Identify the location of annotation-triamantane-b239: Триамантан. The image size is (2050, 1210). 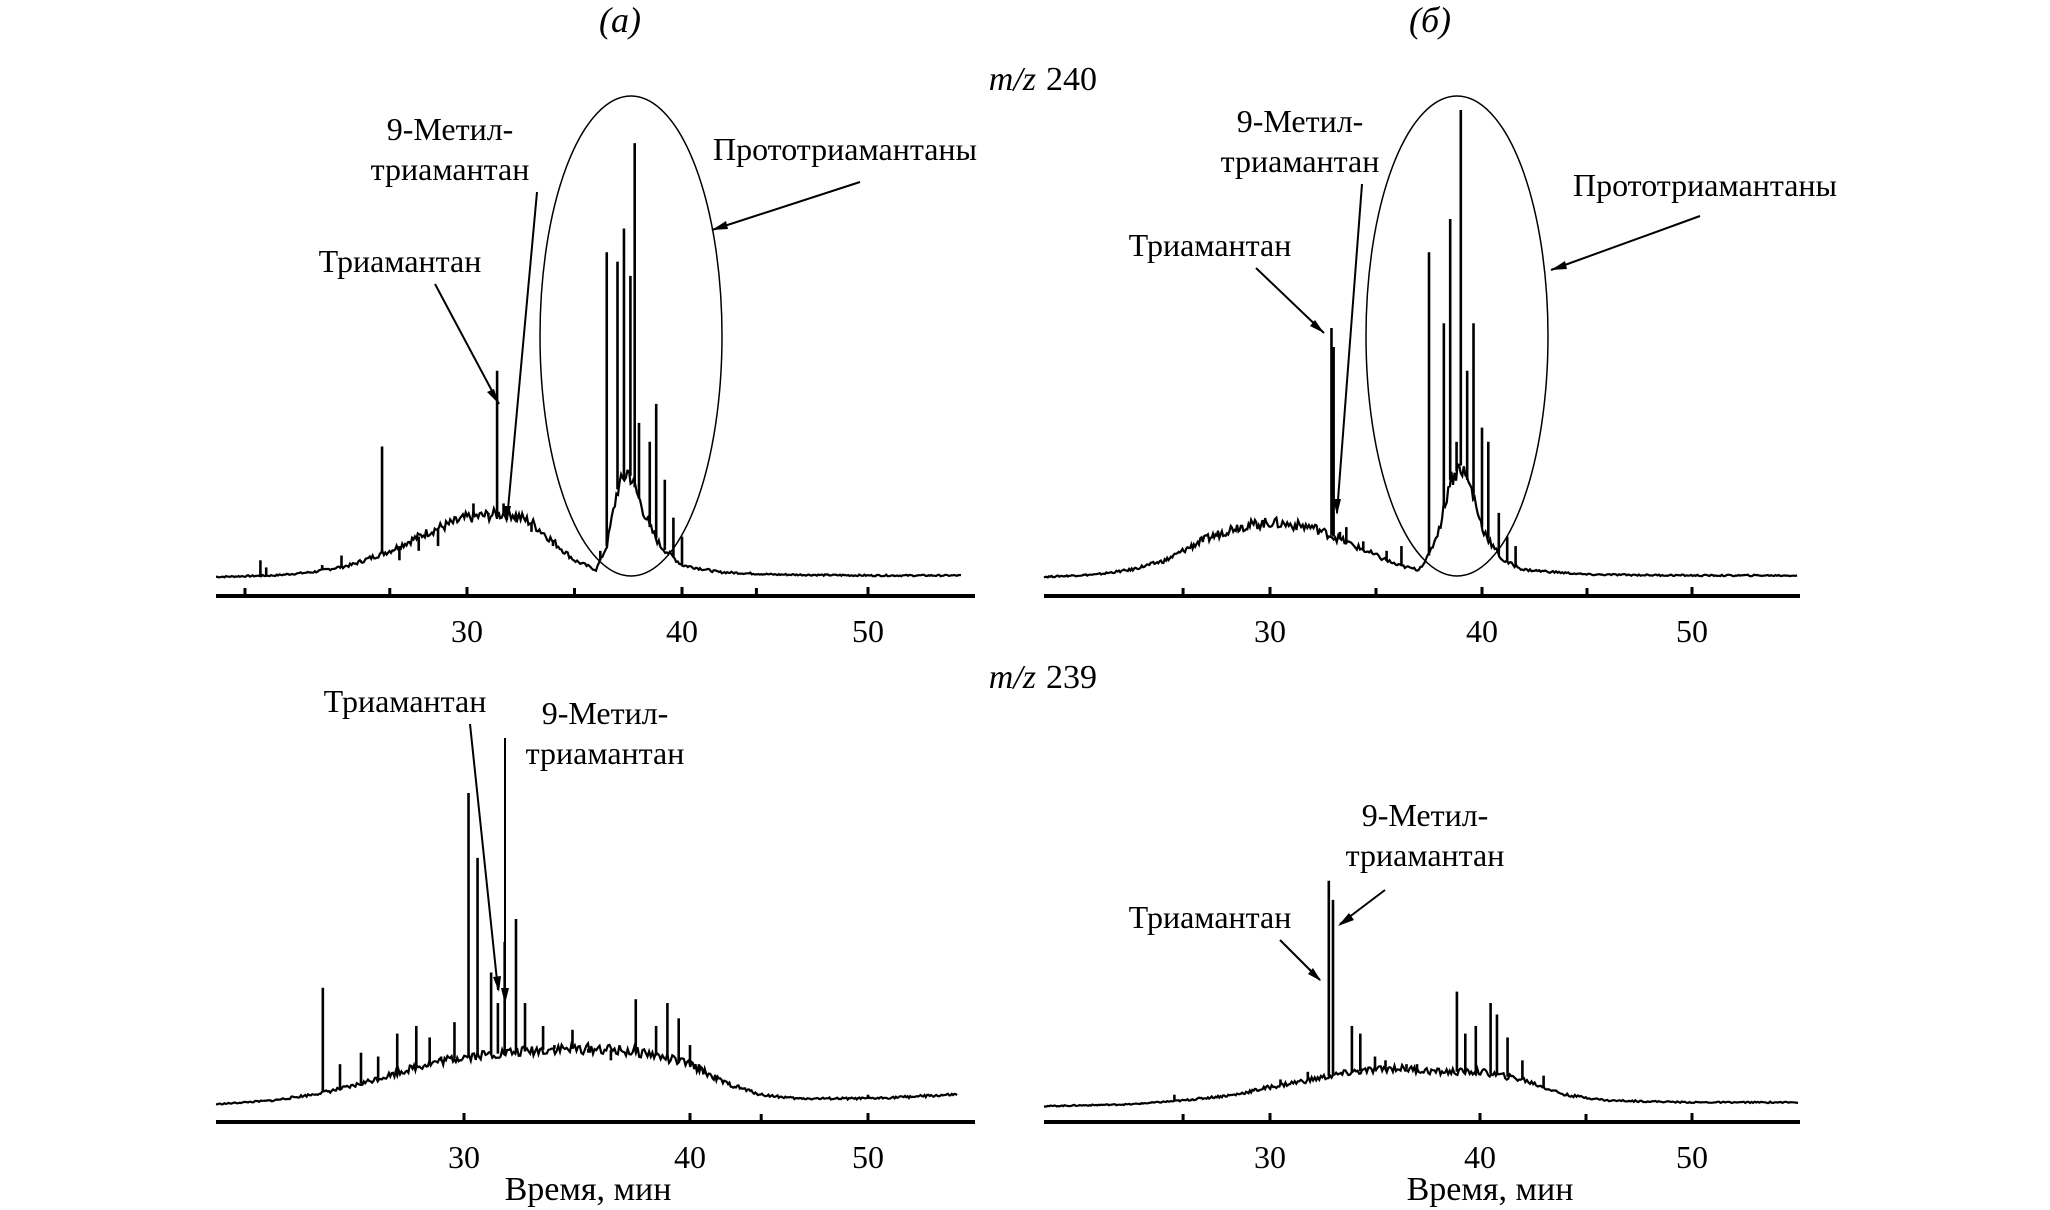
(1210, 917).